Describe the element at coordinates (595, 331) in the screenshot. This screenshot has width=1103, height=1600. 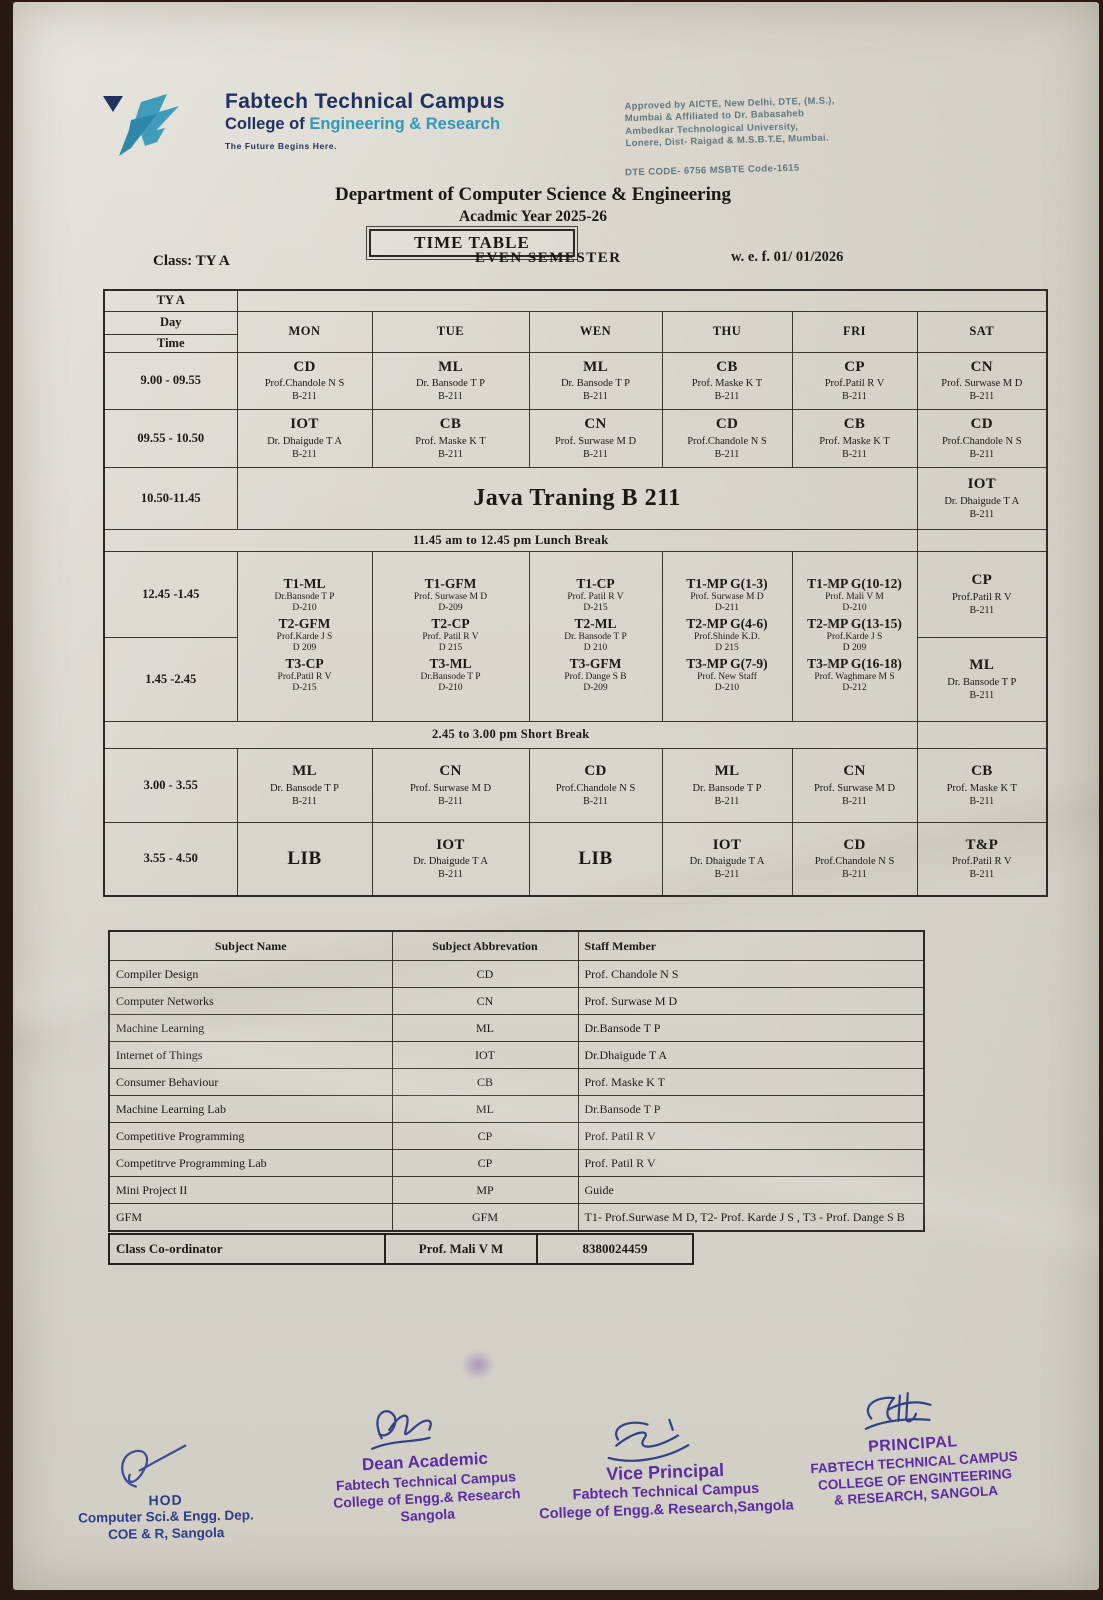
I see `day-header: WEN` at that location.